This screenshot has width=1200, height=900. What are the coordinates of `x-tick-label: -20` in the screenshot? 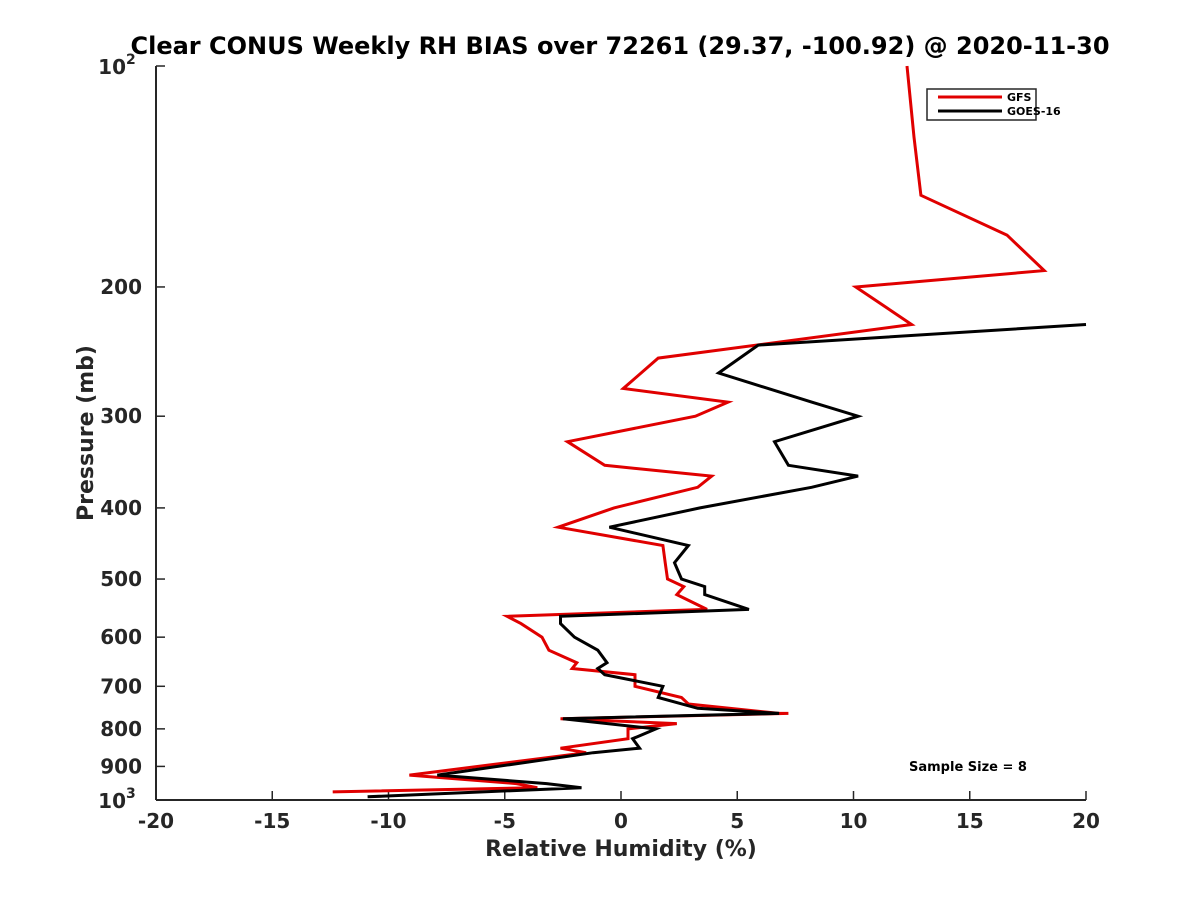 It's located at (156, 821).